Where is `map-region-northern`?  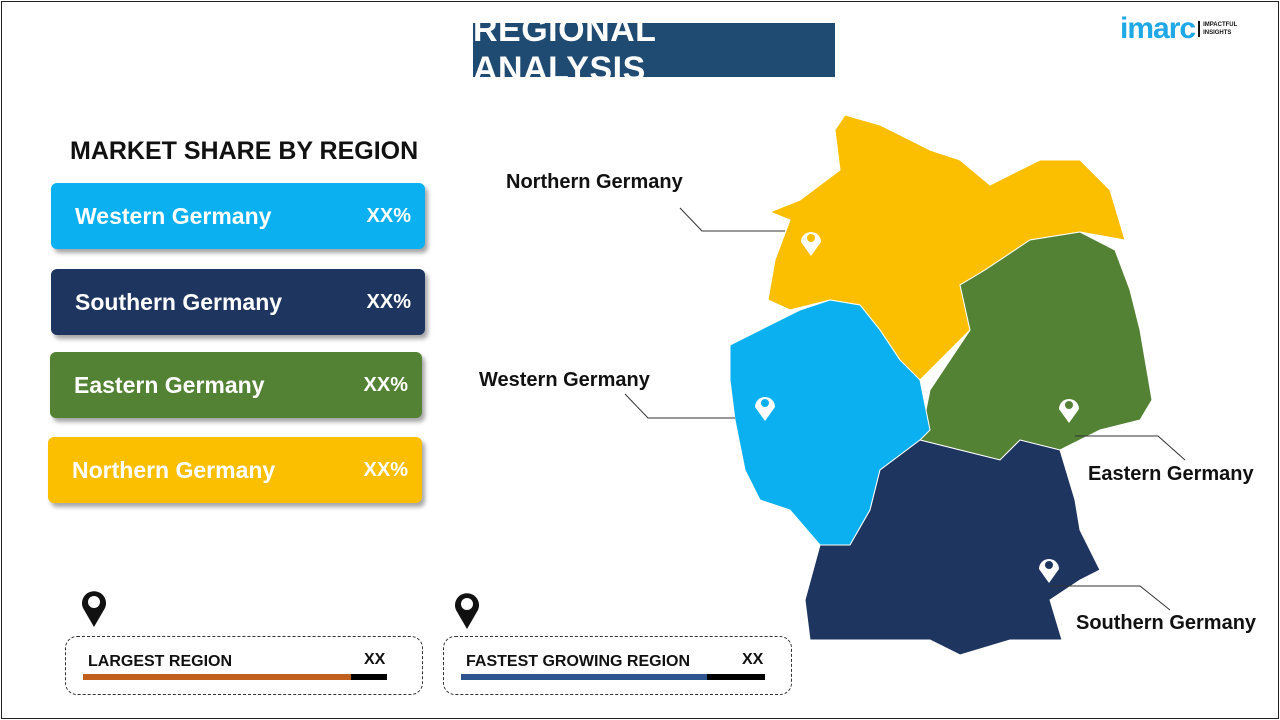 map-region-northern is located at coordinates (946, 247).